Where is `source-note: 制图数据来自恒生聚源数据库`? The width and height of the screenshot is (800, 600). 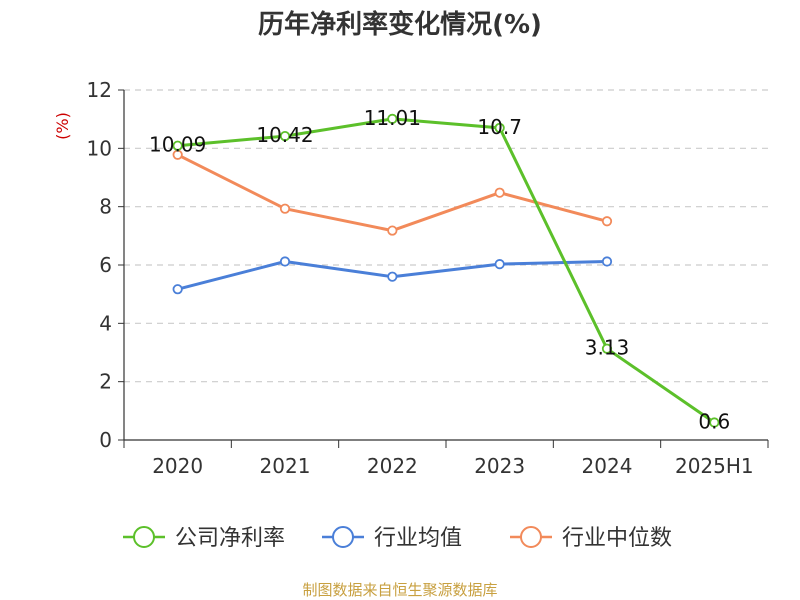 source-note: 制图数据来自恒生聚源数据库 is located at coordinates (399, 590).